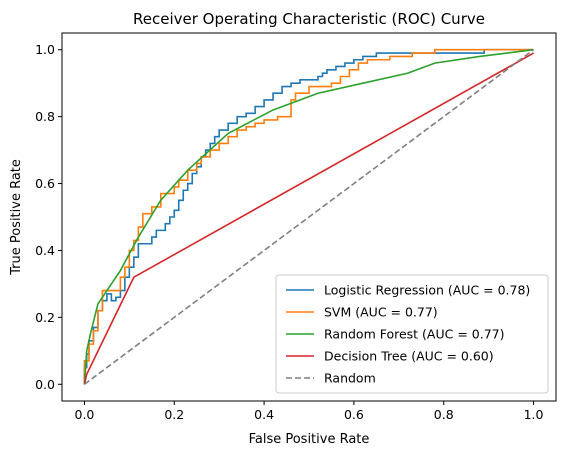  I want to click on legend-label: Logistic Regression (AUC = 0.78), so click(427, 290).